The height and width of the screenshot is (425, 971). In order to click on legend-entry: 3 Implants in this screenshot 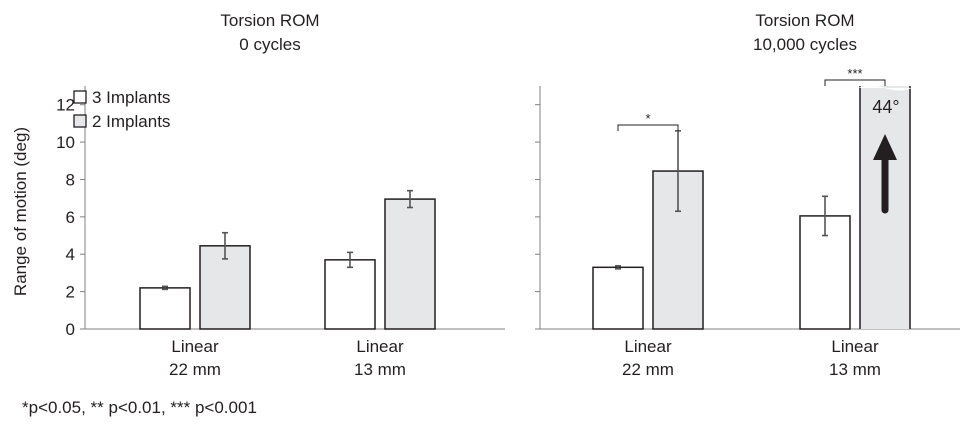, I will do `click(131, 97)`.